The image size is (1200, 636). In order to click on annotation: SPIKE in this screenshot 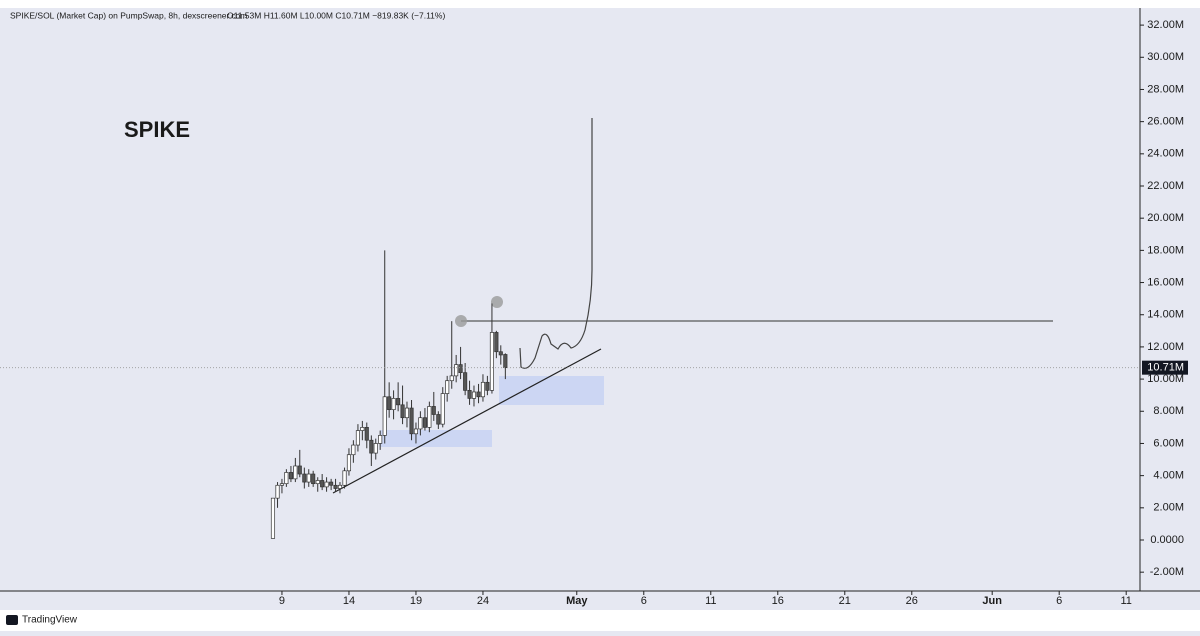, I will do `click(157, 129)`.